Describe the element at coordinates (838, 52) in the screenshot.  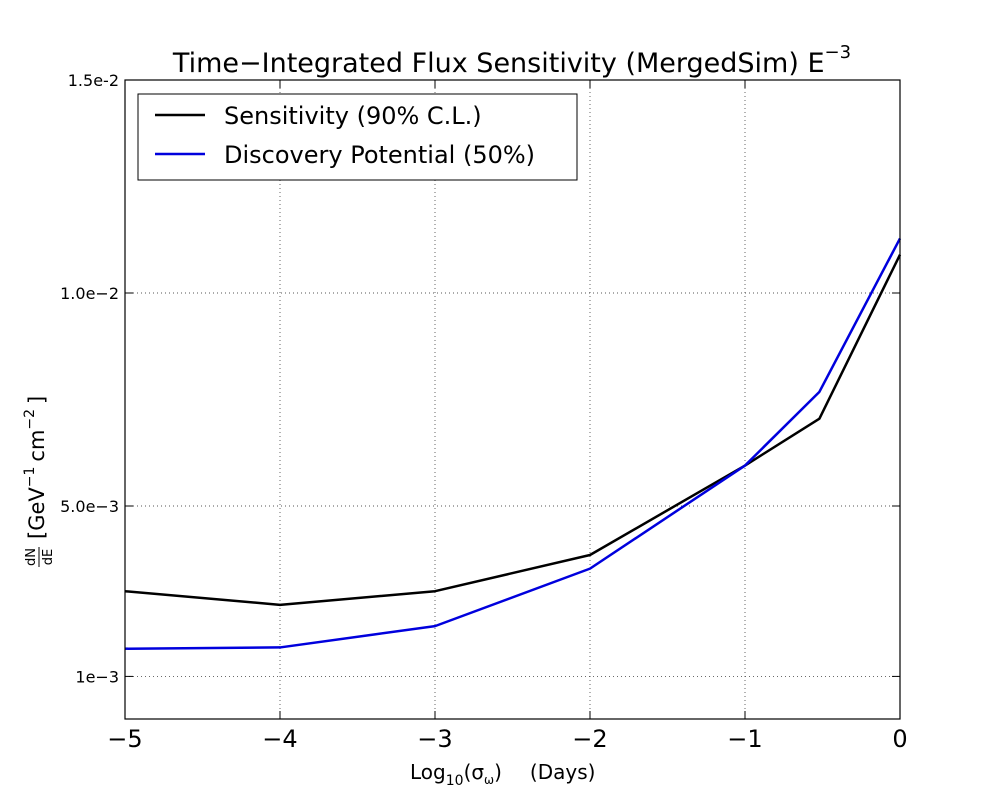
I see `chart-title-exponent: −3` at that location.